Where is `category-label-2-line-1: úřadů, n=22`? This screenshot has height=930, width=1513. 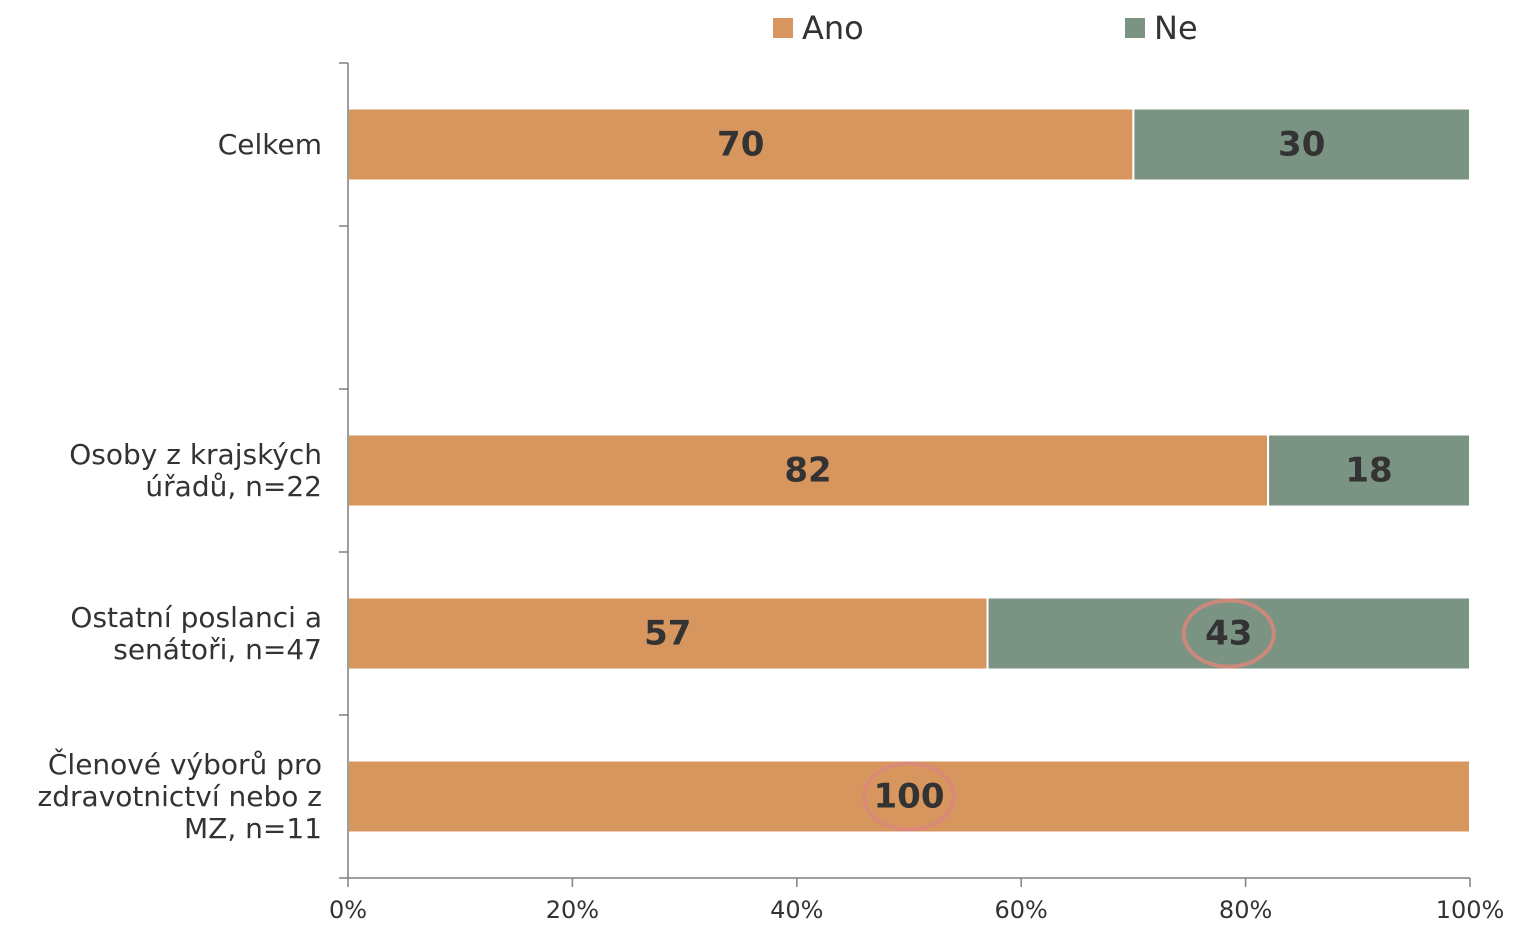 category-label-2-line-1: úřadů, n=22 is located at coordinates (233, 486).